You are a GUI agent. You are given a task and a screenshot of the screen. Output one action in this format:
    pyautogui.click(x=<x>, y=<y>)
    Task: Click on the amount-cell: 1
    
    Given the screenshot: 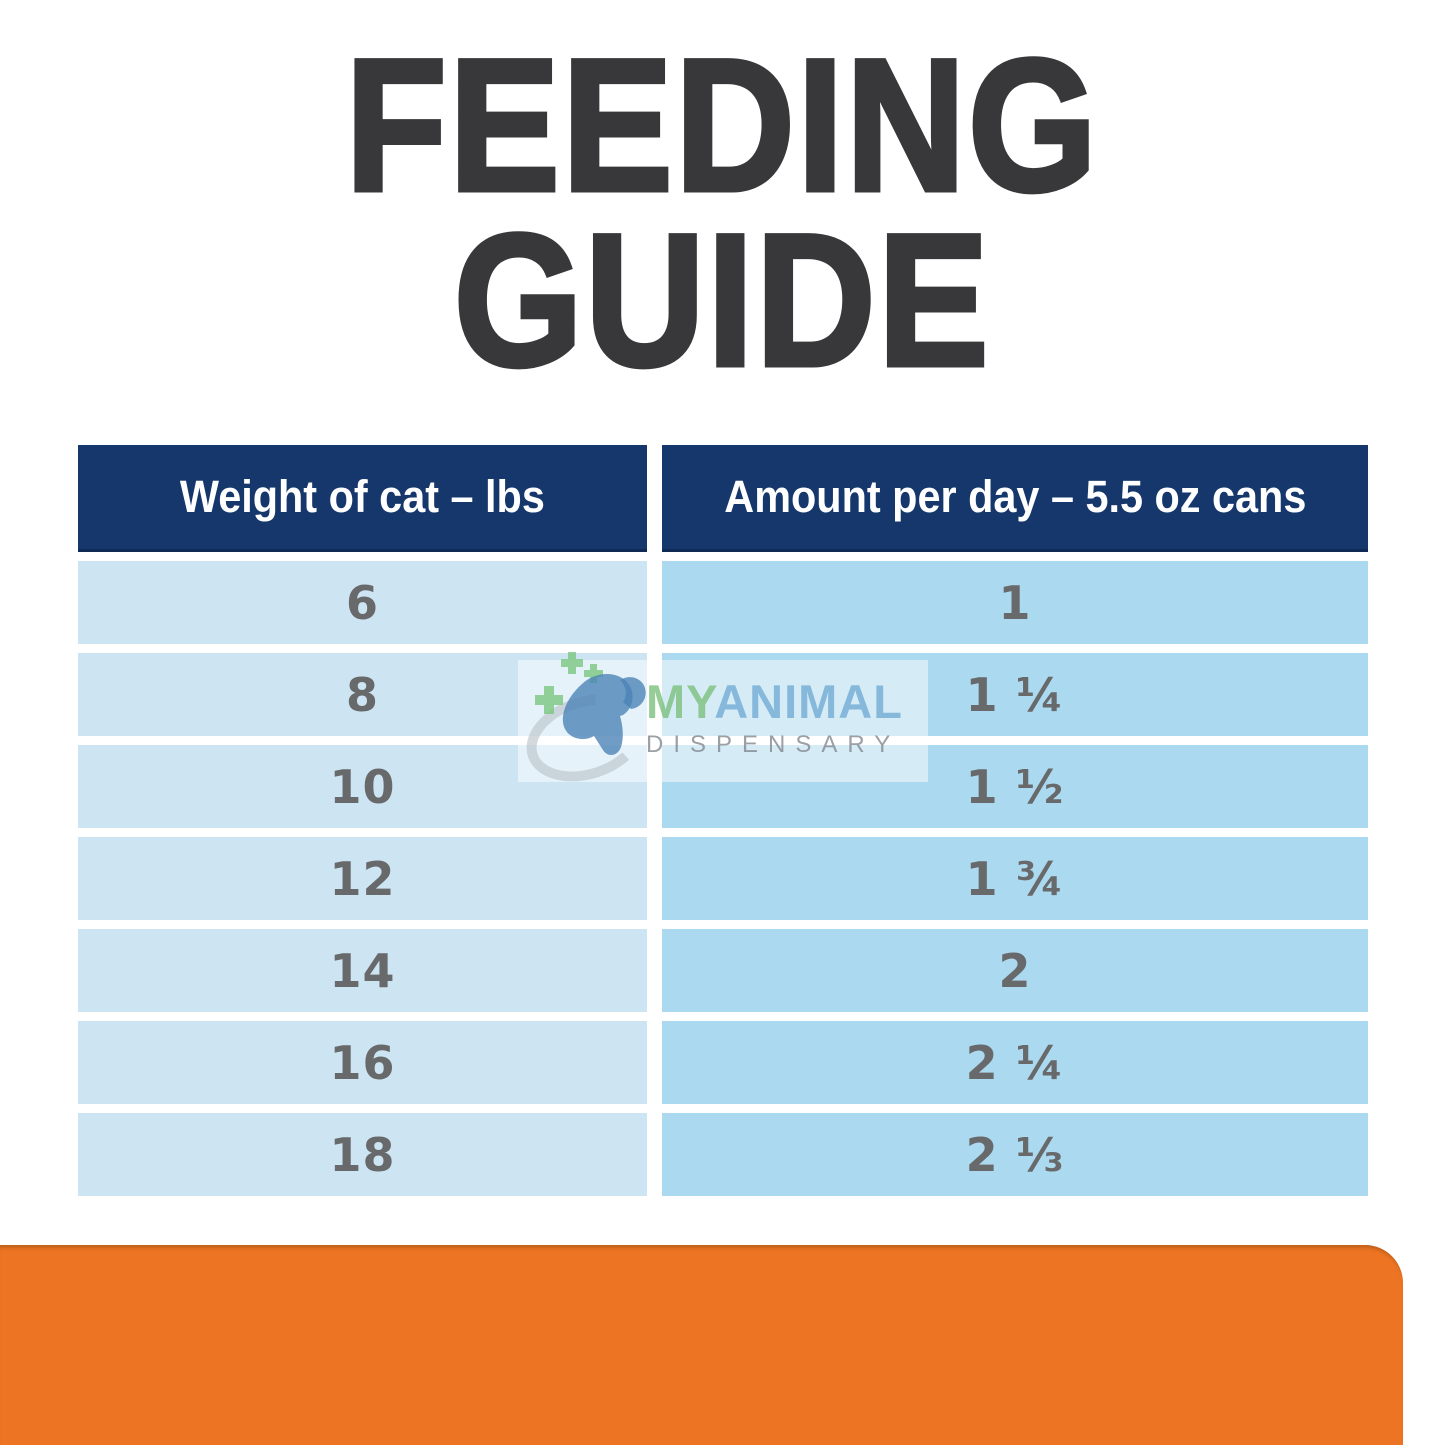 What is the action you would take?
    pyautogui.click(x=1015, y=602)
    